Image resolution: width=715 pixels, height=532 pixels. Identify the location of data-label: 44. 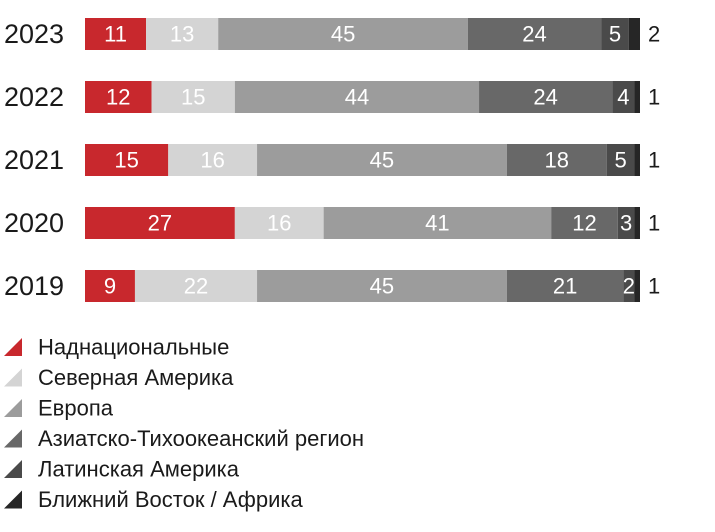
(357, 97).